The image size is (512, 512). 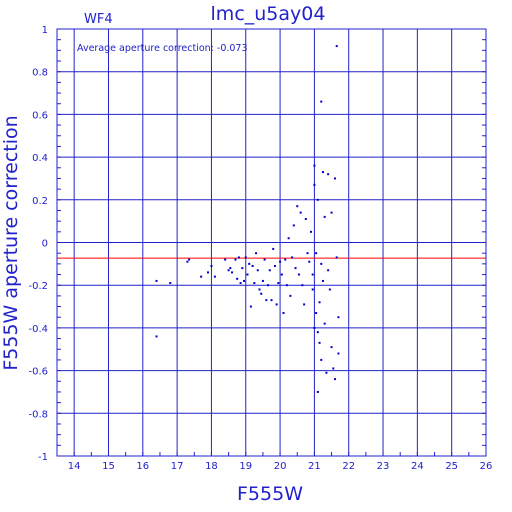 I want to click on y-axis-label: F555W aperture correction, so click(x=11, y=242).